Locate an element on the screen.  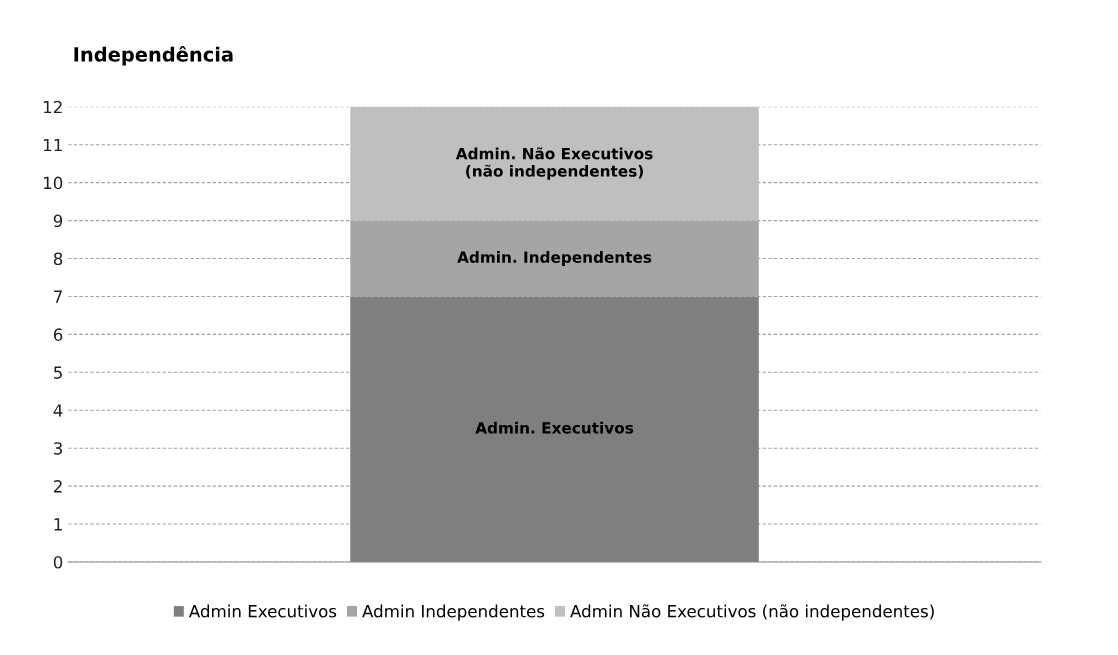
y-tick-label: 12 is located at coordinates (52, 107).